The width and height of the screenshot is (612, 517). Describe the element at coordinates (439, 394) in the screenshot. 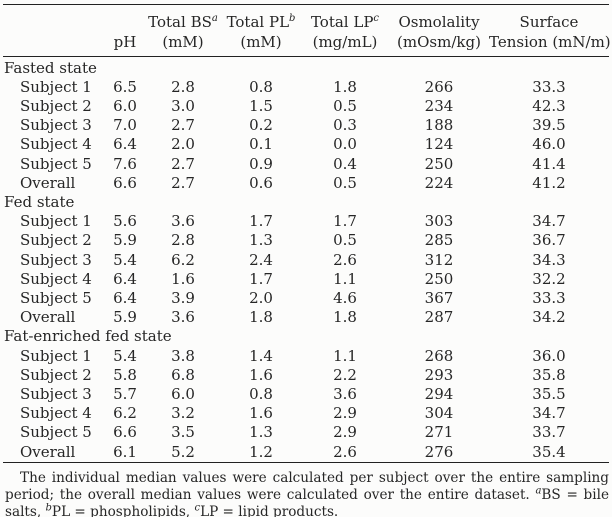

I see `value-cell: 294` at that location.